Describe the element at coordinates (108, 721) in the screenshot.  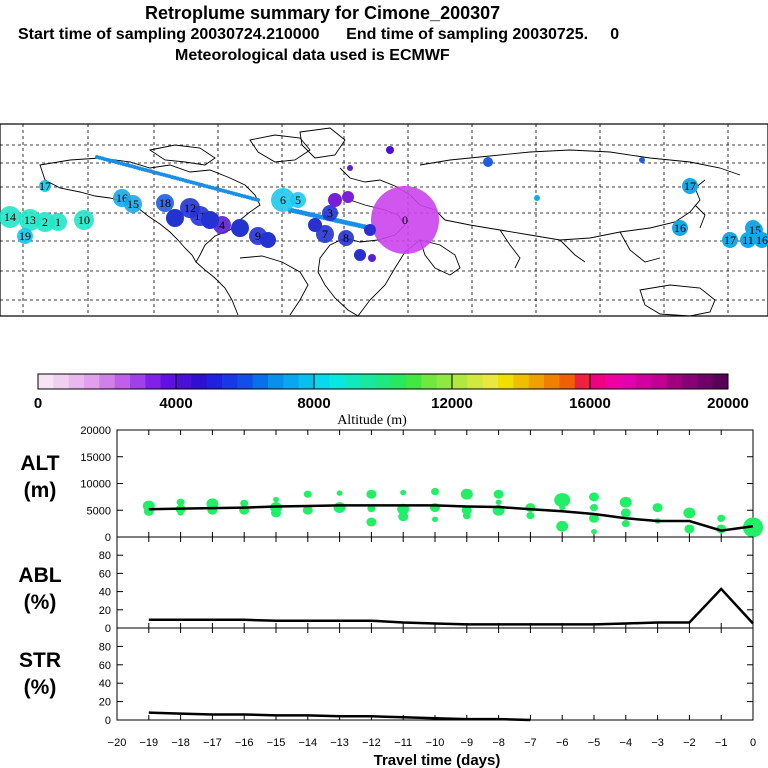
I see `y-tick-label: 0` at that location.